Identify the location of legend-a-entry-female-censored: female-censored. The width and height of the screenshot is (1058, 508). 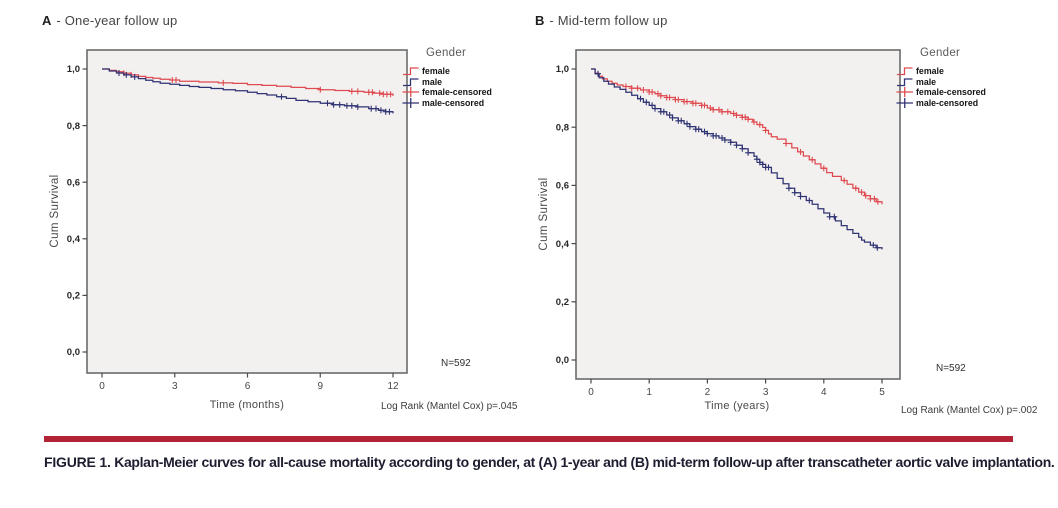
(472, 92).